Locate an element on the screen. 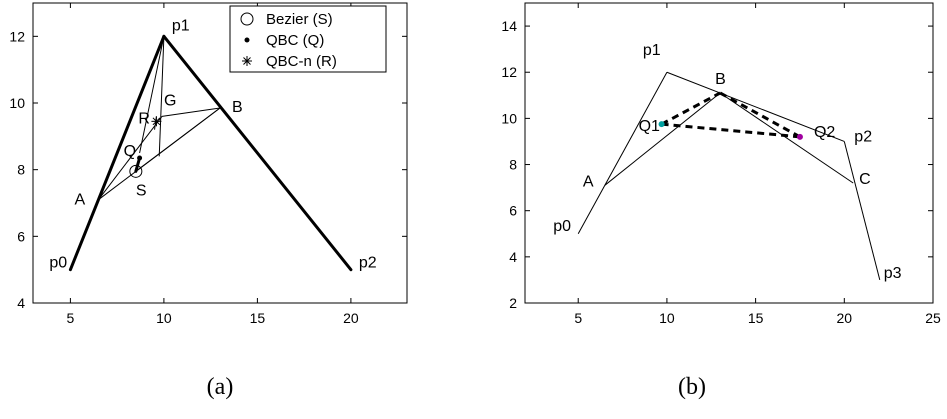 This screenshot has width=947, height=419. panel-a-point-label-S: S is located at coordinates (141, 190).